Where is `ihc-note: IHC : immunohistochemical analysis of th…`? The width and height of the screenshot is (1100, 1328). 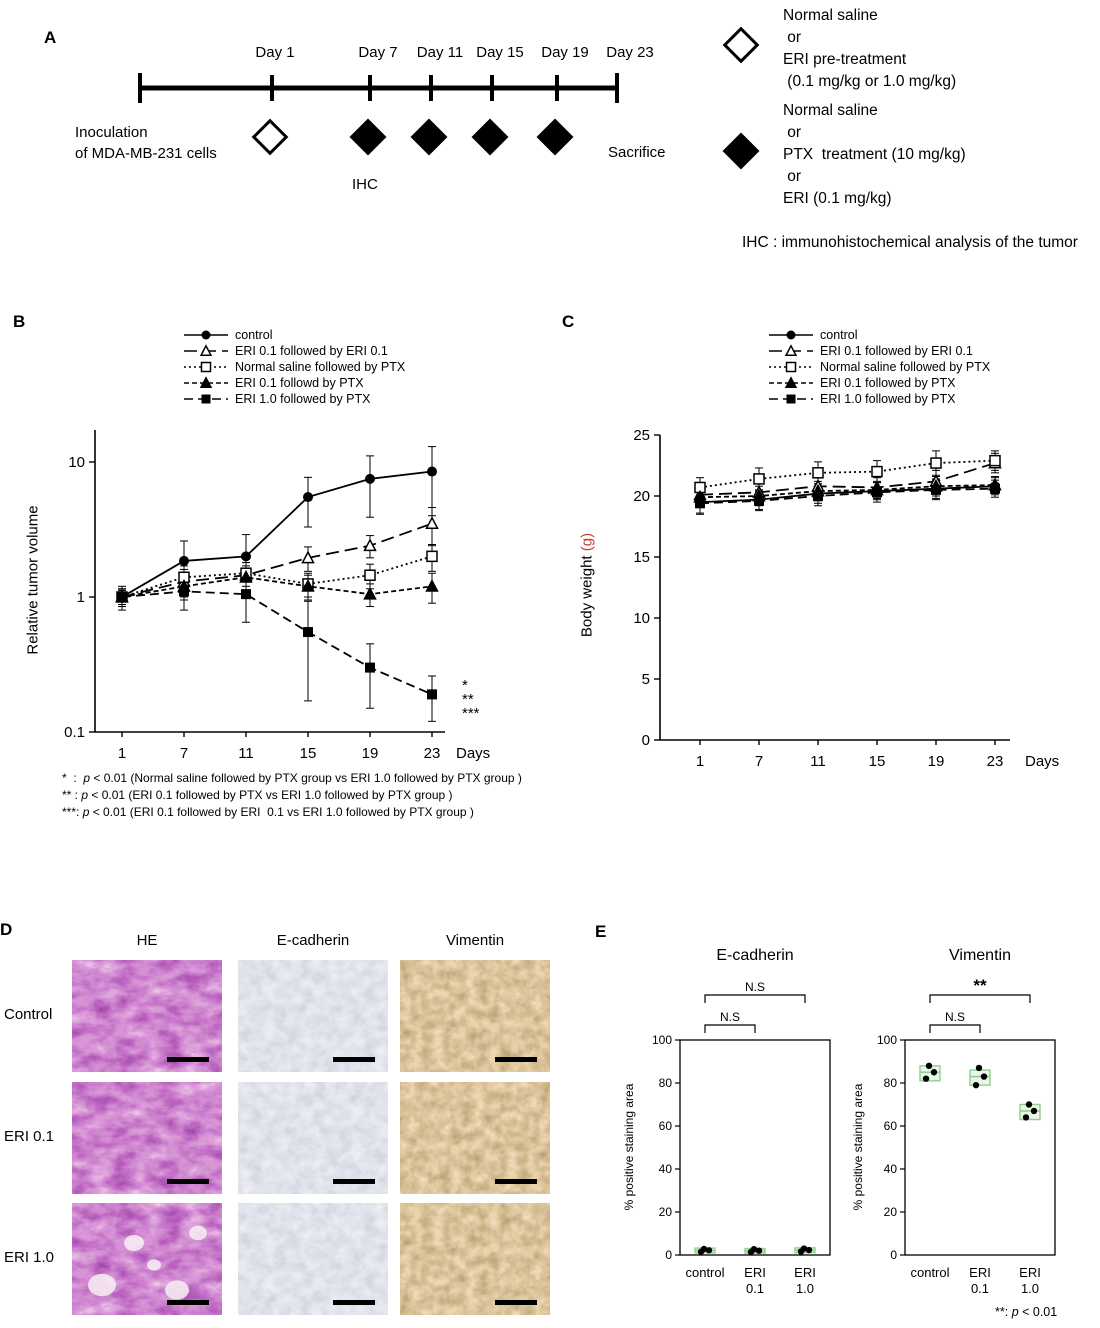
ihc-note: IHC : immunohistochemical analysis of th… is located at coordinates (910, 242).